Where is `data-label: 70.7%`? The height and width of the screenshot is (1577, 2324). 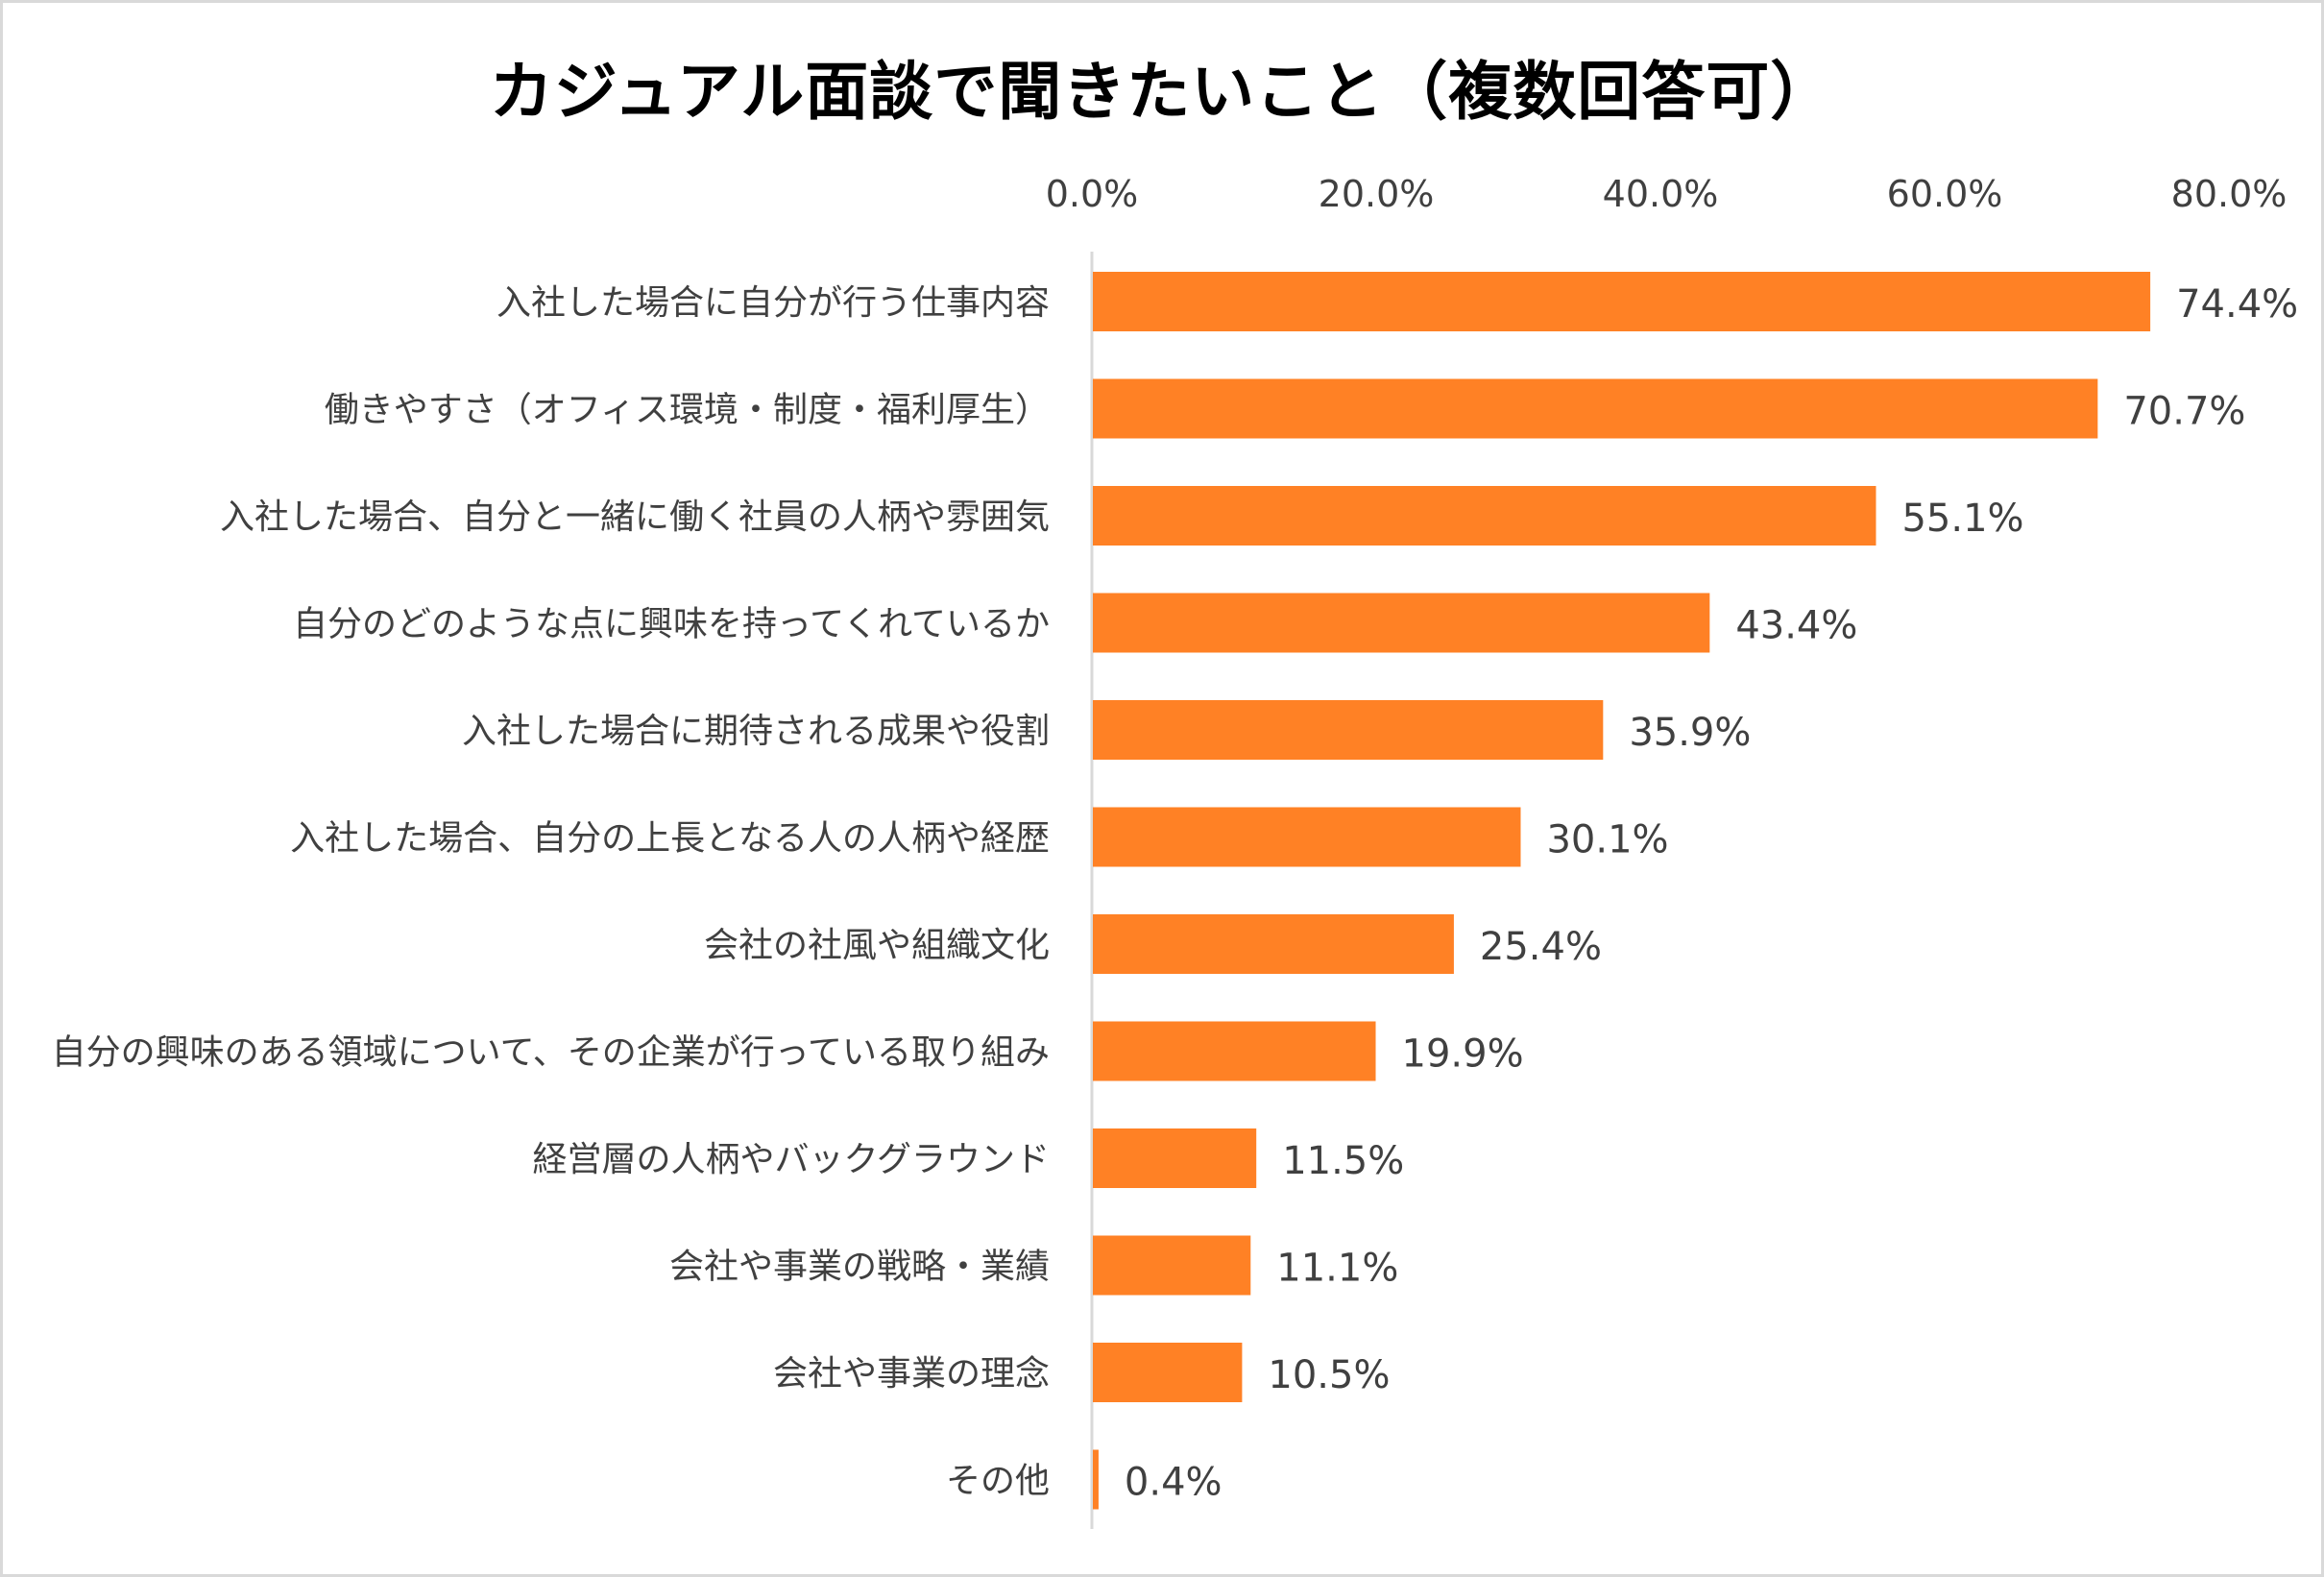 data-label: 70.7% is located at coordinates (2184, 412).